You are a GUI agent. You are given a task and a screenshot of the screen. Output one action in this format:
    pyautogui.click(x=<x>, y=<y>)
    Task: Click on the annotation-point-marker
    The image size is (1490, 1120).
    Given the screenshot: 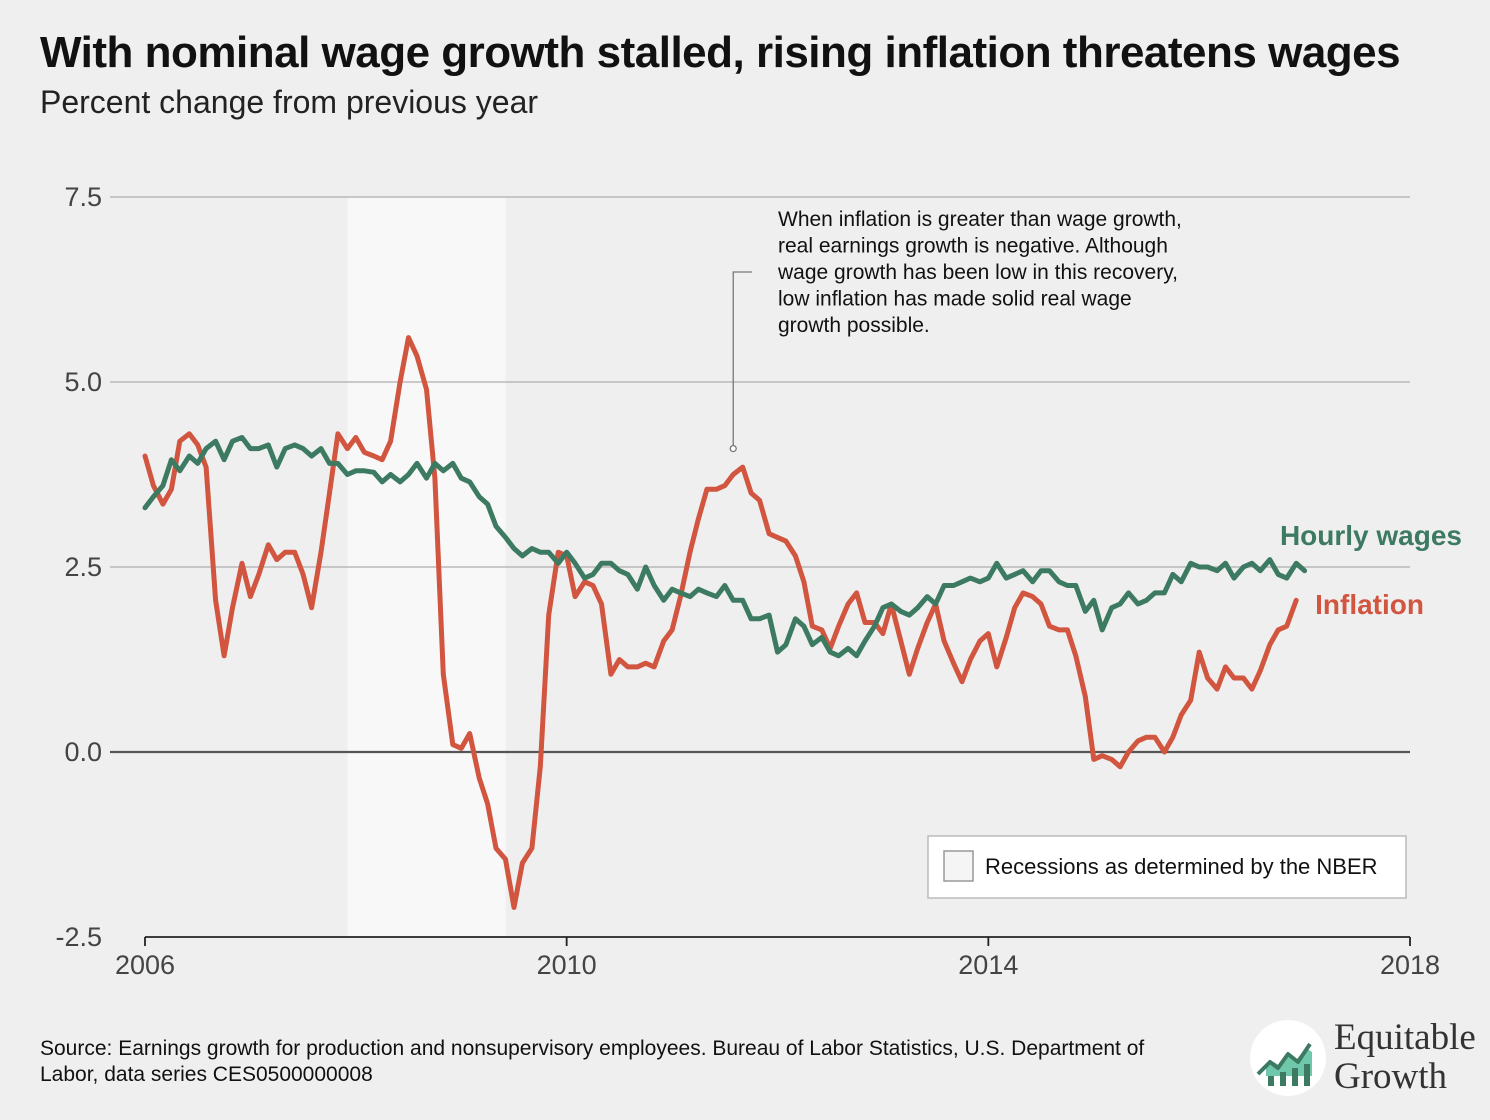 What is the action you would take?
    pyautogui.click(x=733, y=448)
    